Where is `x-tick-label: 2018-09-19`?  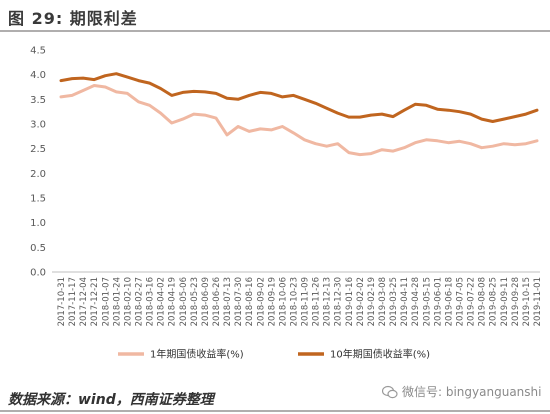 x-tick-label: 2018-09-19 is located at coordinates (272, 301).